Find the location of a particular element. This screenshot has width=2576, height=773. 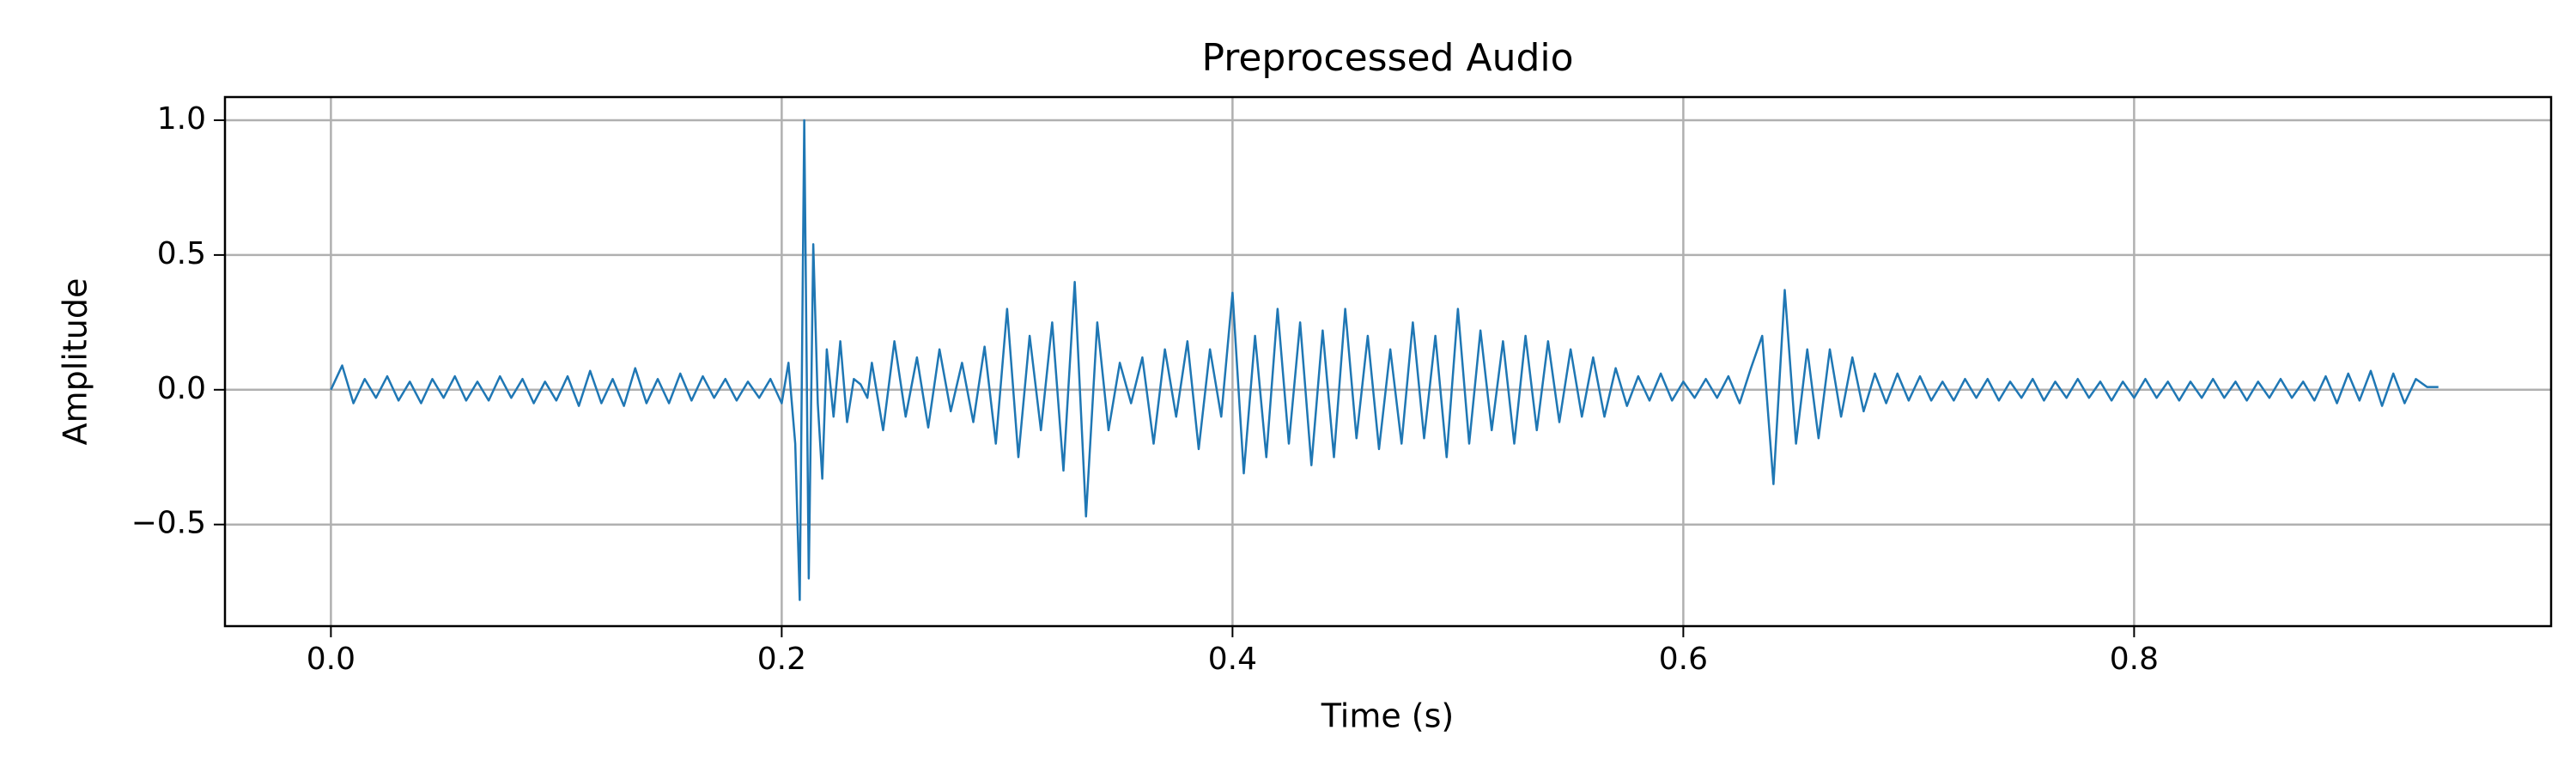

x-tick-label: 0.2 is located at coordinates (781, 659).